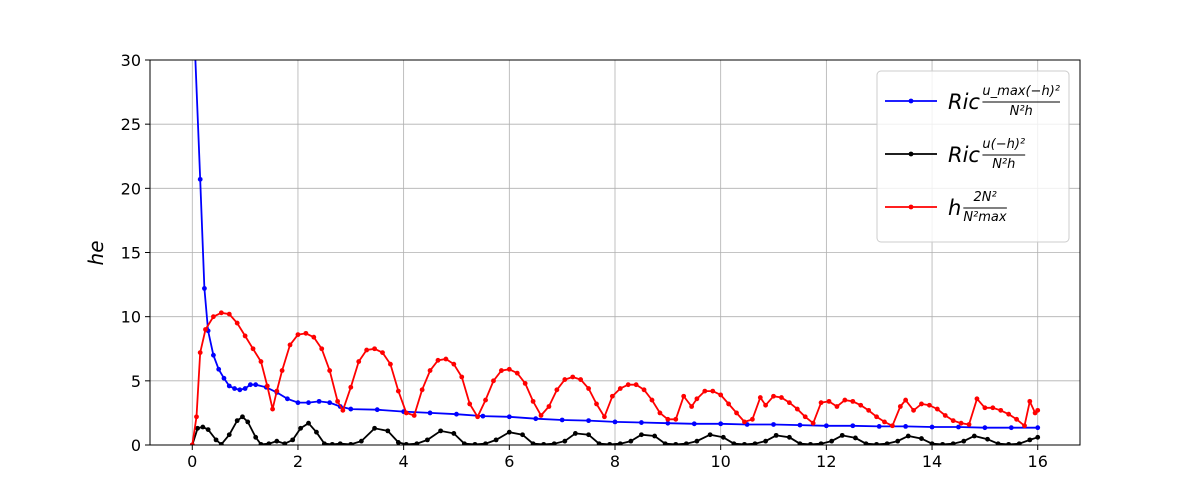  What do you see at coordinates (964, 155) in the screenshot?
I see `legend-label: Ric` at bounding box center [964, 155].